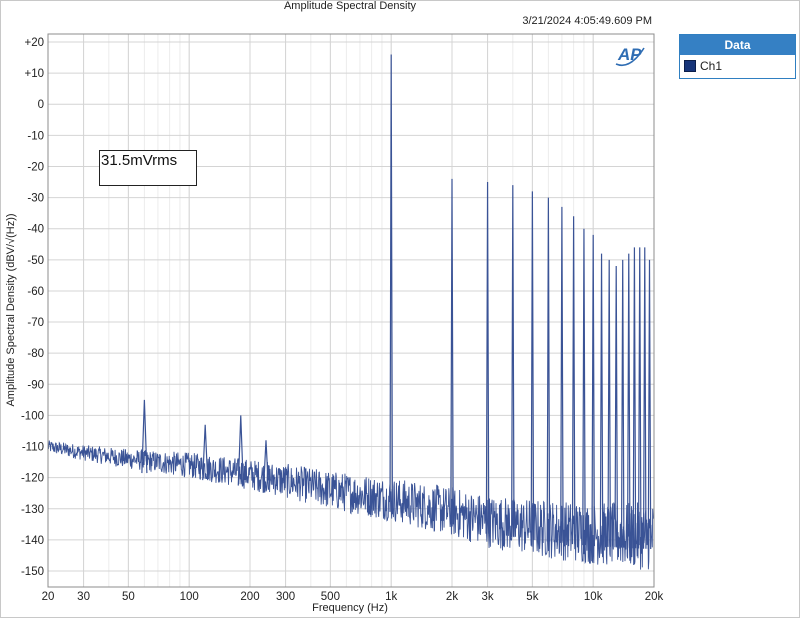 The width and height of the screenshot is (800, 618). Describe the element at coordinates (391, 597) in the screenshot. I see `x-tick-label: 1k` at that location.